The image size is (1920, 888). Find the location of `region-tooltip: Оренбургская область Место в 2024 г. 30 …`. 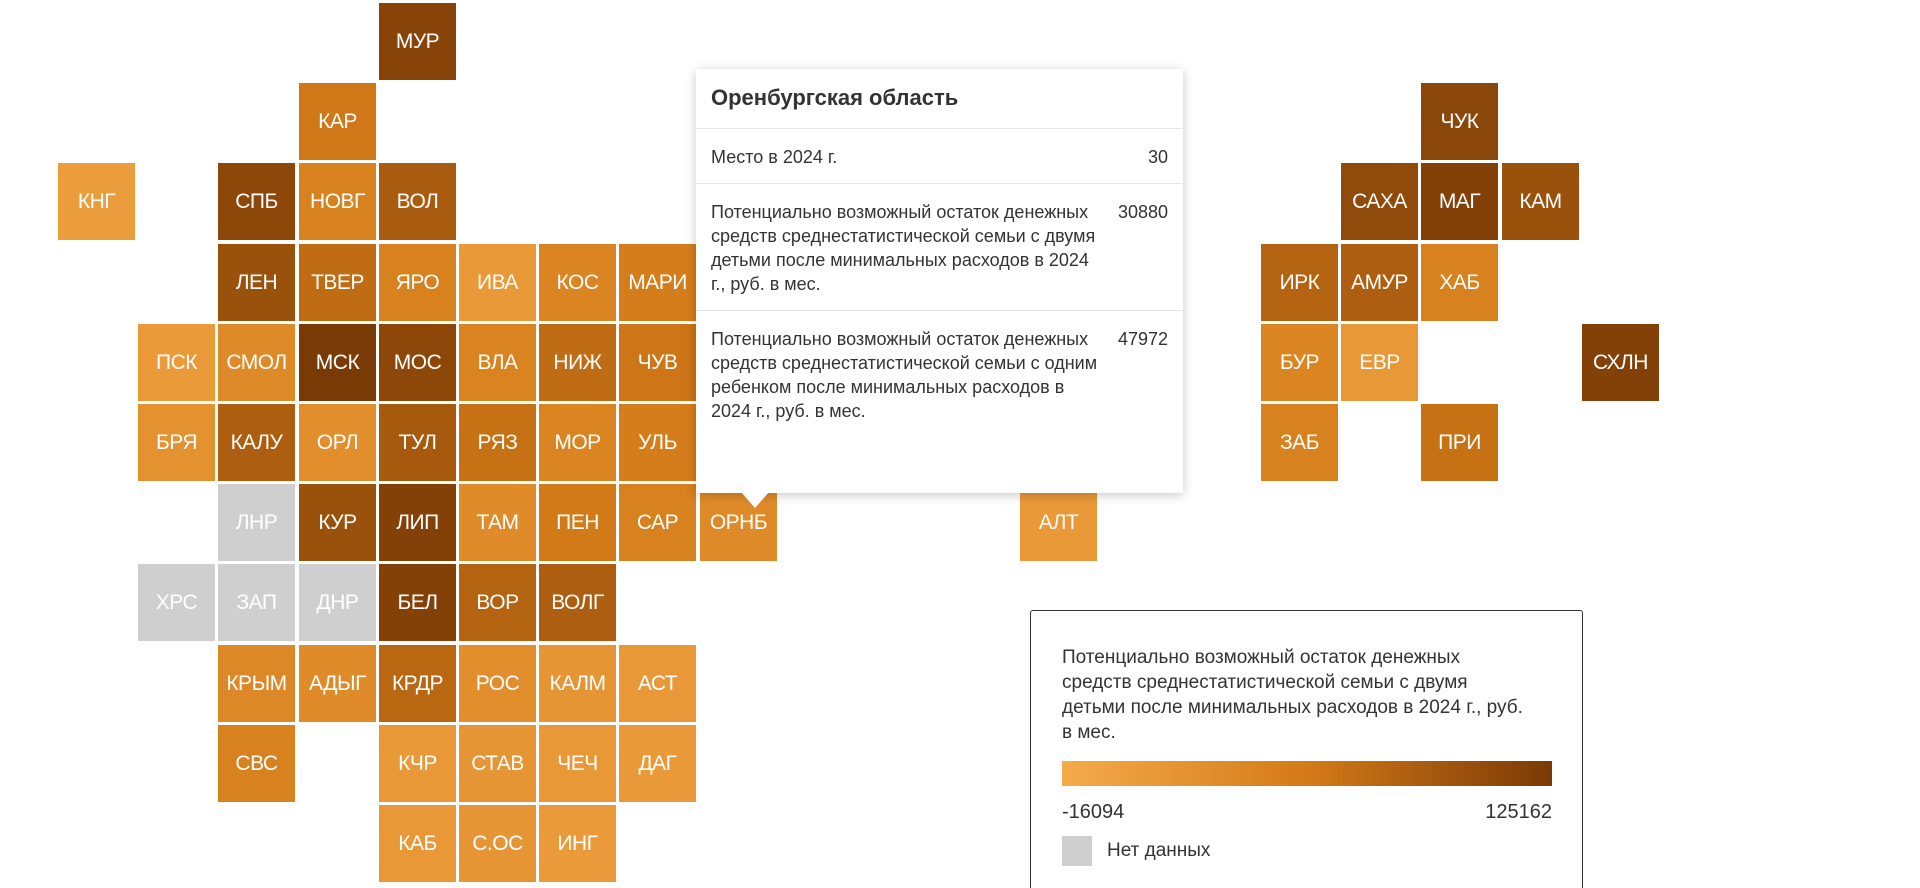

region-tooltip: Оренбургская область Место в 2024 г. 30 … is located at coordinates (939, 281).